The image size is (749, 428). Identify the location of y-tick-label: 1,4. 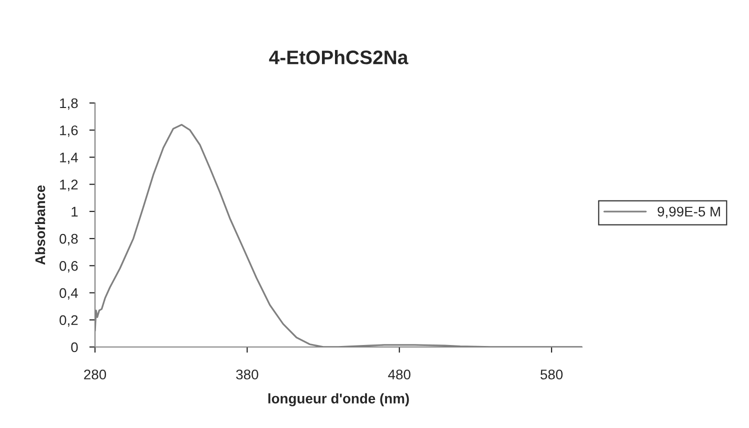
(69, 158).